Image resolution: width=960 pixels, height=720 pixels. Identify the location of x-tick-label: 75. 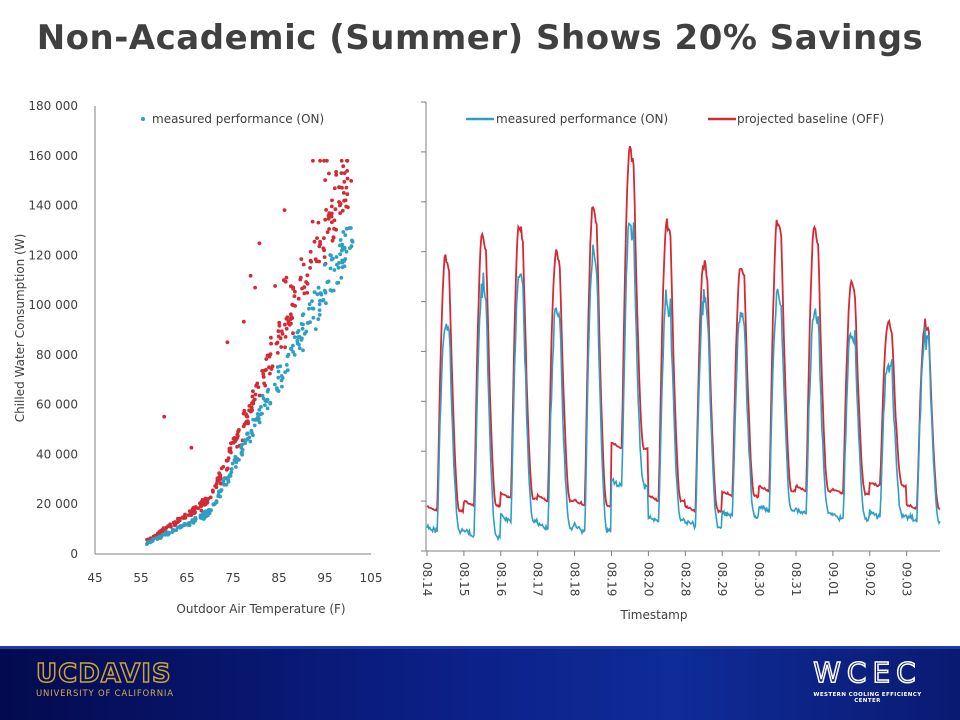
(232, 578).